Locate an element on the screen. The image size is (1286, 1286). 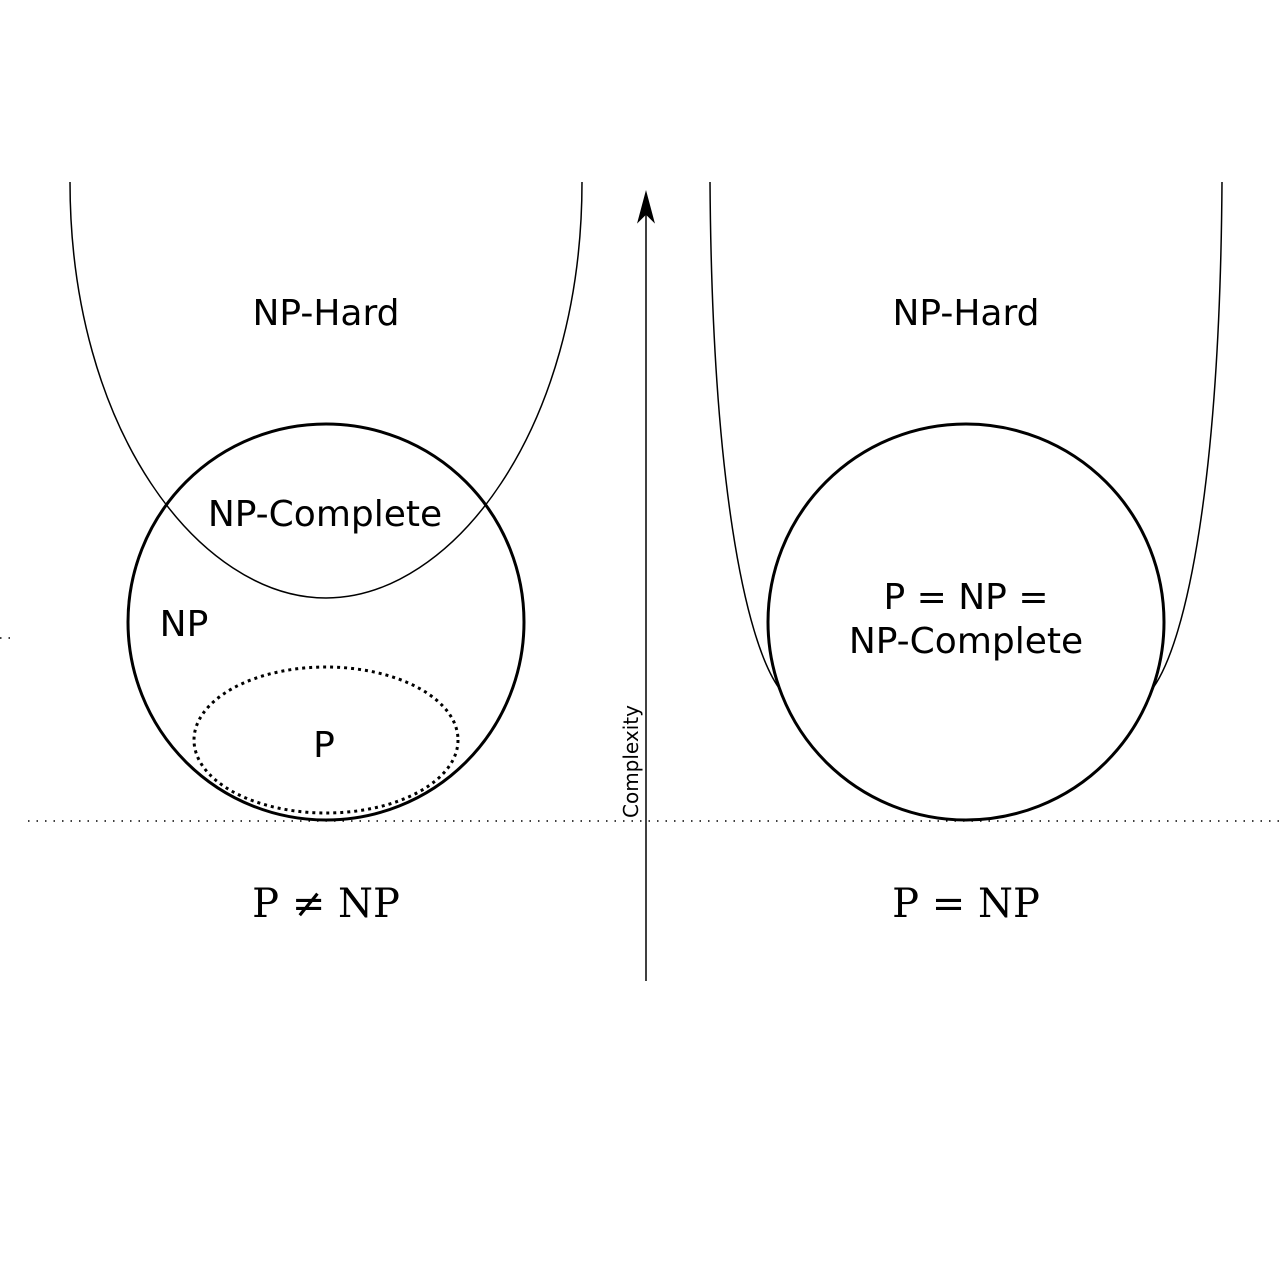
p-eq-np-caption: P = NP is located at coordinates (966, 904).